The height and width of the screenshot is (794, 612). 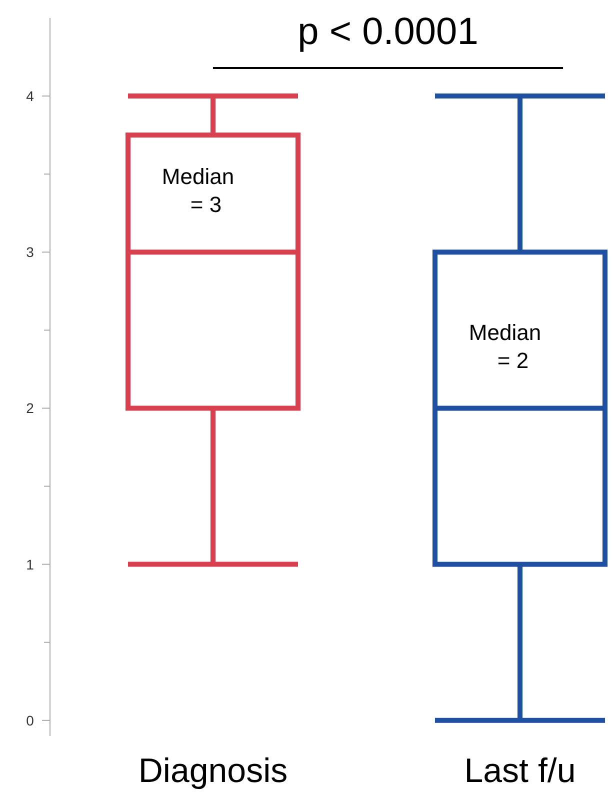 What do you see at coordinates (30, 720) in the screenshot?
I see `y-tick-label: 0` at bounding box center [30, 720].